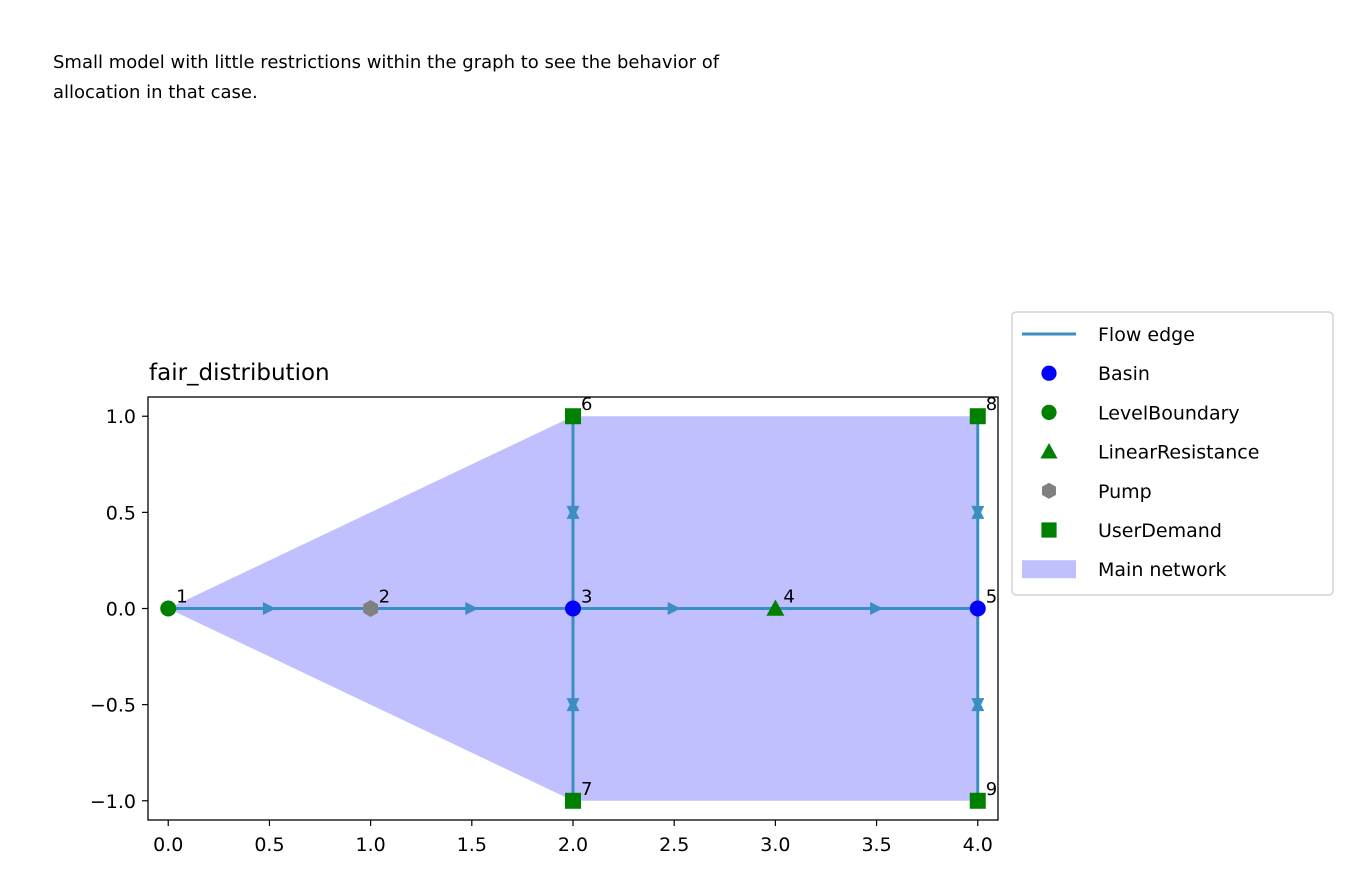 The width and height of the screenshot is (1353, 885). What do you see at coordinates (113, 706) in the screenshot?
I see `y-tick-label: −0.5` at bounding box center [113, 706].